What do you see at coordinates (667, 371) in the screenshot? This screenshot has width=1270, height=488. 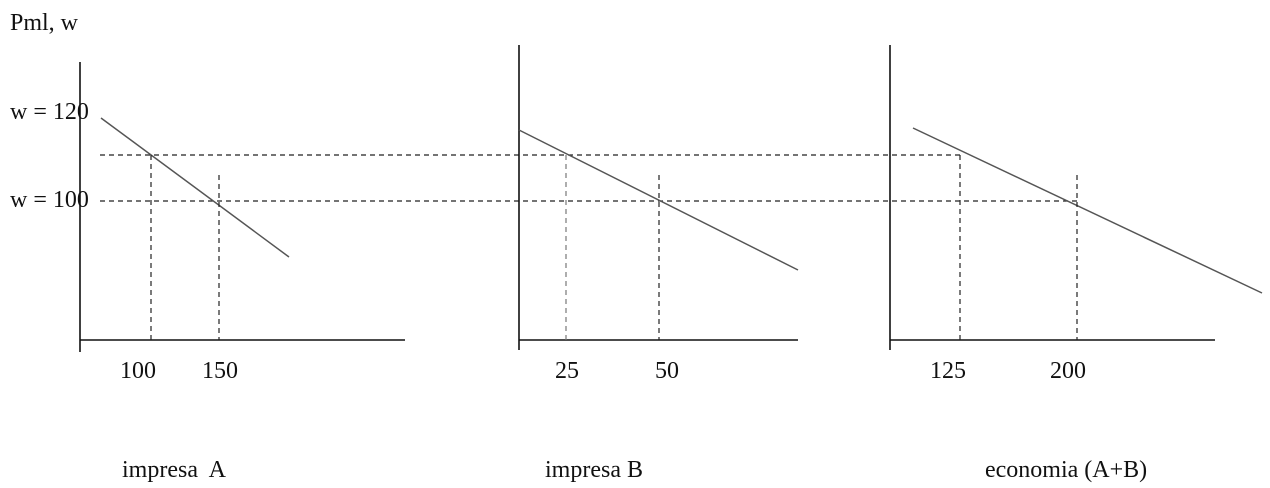 I see `panel-b-x-tick-50: 50` at bounding box center [667, 371].